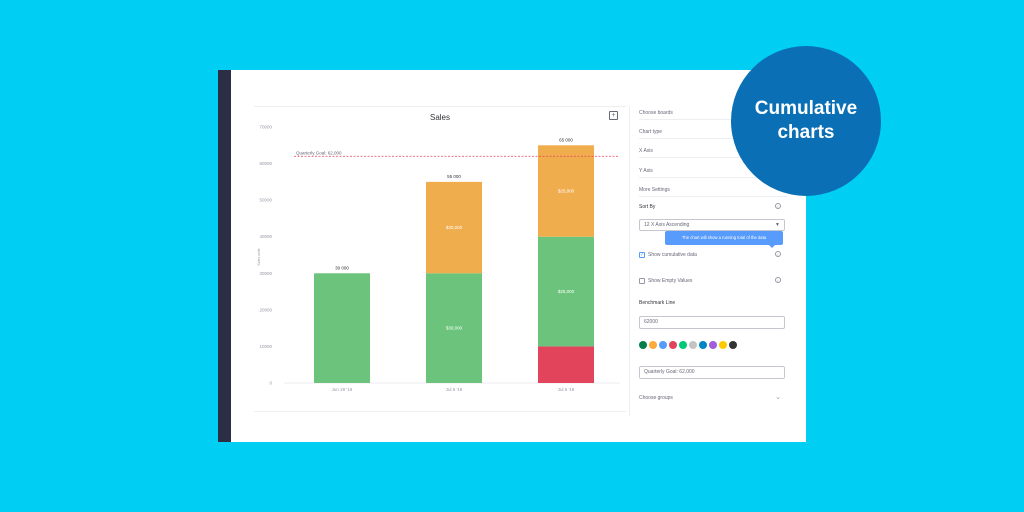 The image size is (1024, 512). Describe the element at coordinates (654, 190) in the screenshot. I see `more-settings-label: More Settings` at that location.